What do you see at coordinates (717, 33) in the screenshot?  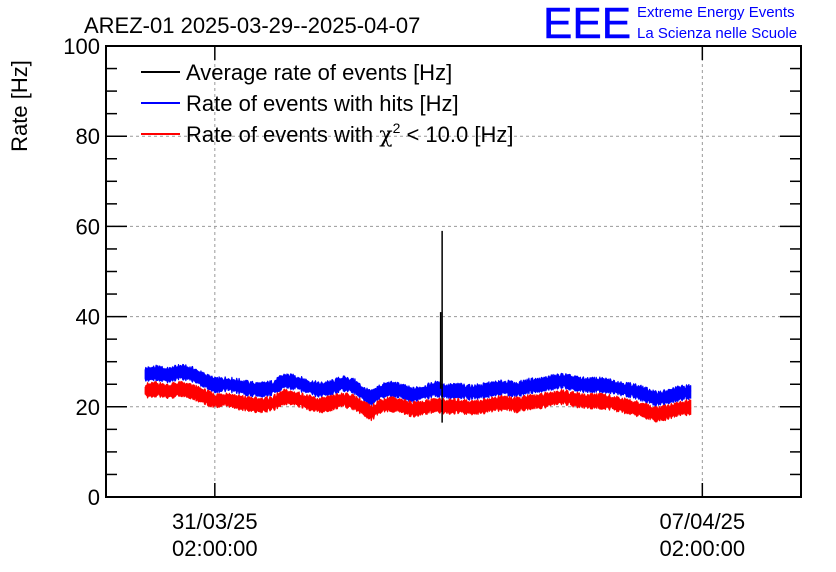 I see `logo-line2: La Scienza nelle Scuole` at bounding box center [717, 33].